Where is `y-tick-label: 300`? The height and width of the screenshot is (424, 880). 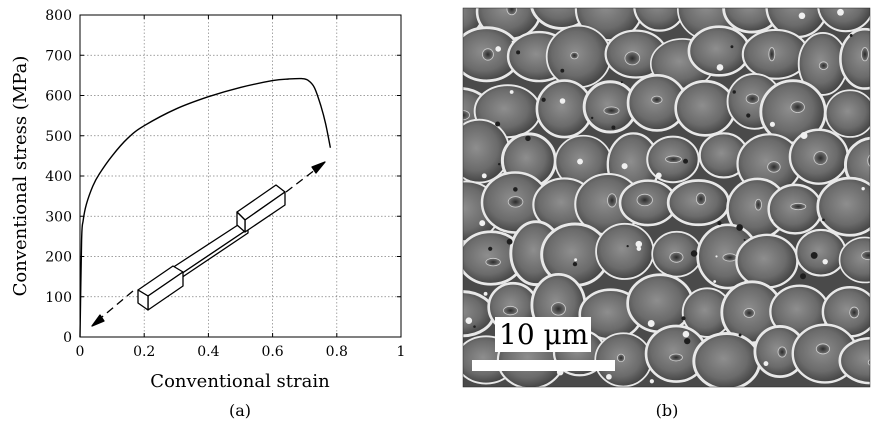 y-tick-label: 300 is located at coordinates (58, 217).